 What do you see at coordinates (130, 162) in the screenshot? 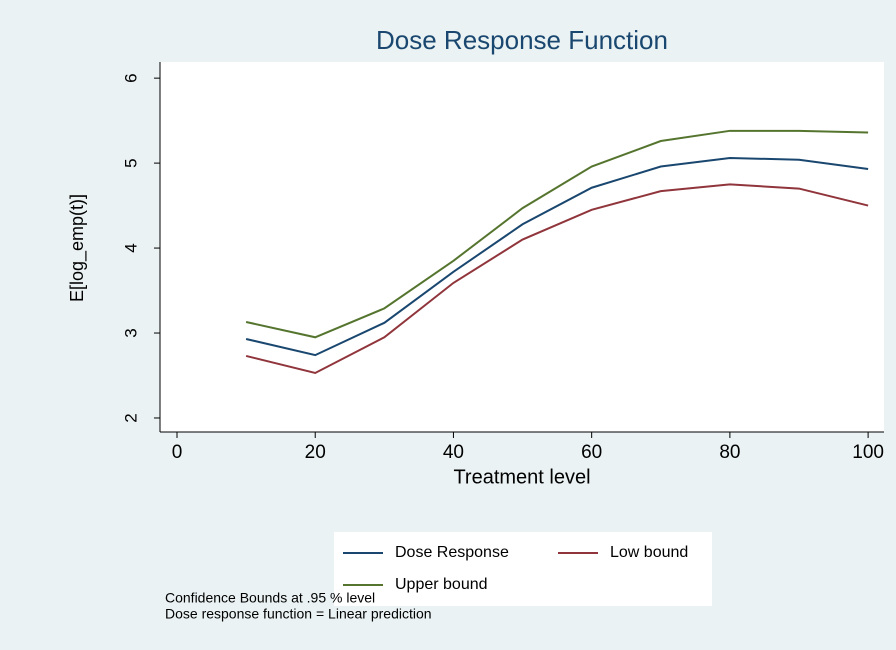
I see `y-tick-label: 5` at bounding box center [130, 162].